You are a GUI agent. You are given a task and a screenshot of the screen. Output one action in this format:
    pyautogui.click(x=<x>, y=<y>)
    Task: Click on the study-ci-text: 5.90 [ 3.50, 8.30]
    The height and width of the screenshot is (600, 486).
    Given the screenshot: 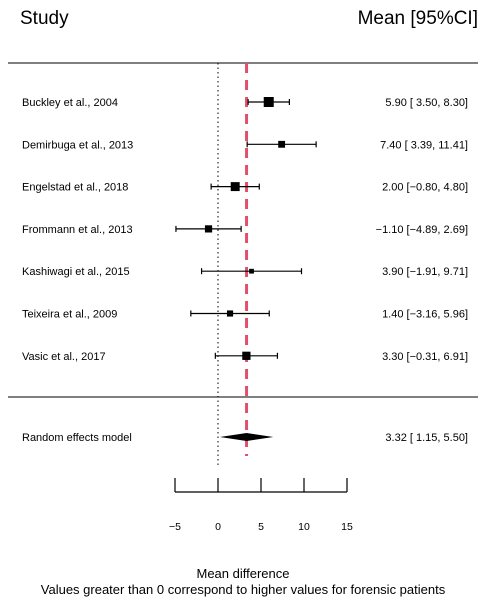 What is the action you would take?
    pyautogui.click(x=426, y=103)
    